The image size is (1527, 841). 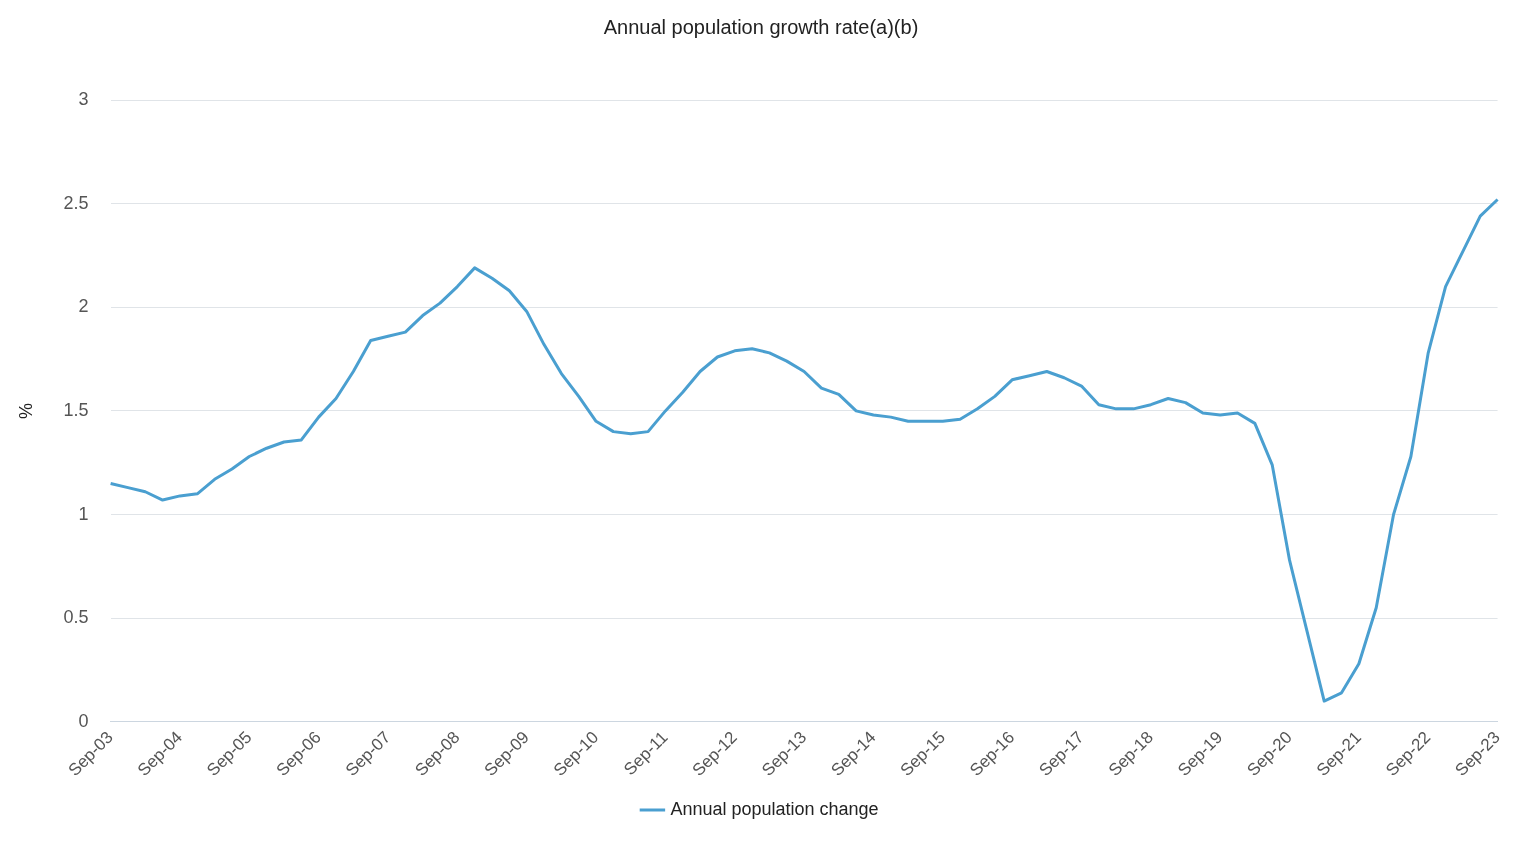 I want to click on legend-label: Annual population change, so click(x=774, y=808).